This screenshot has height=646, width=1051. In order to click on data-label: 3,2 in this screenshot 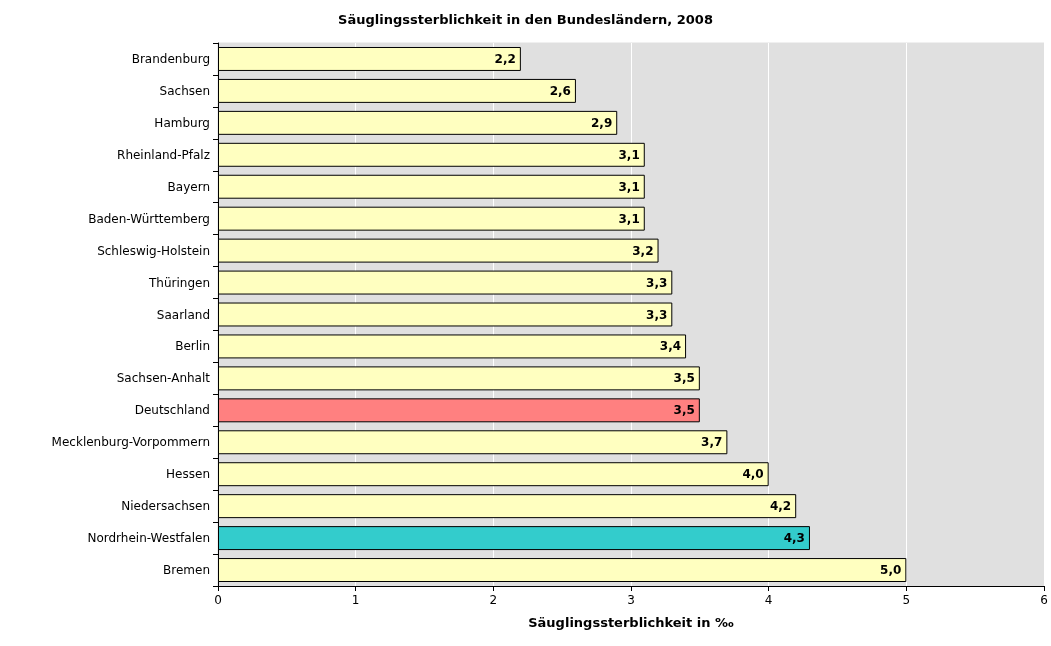, I will do `click(643, 250)`.